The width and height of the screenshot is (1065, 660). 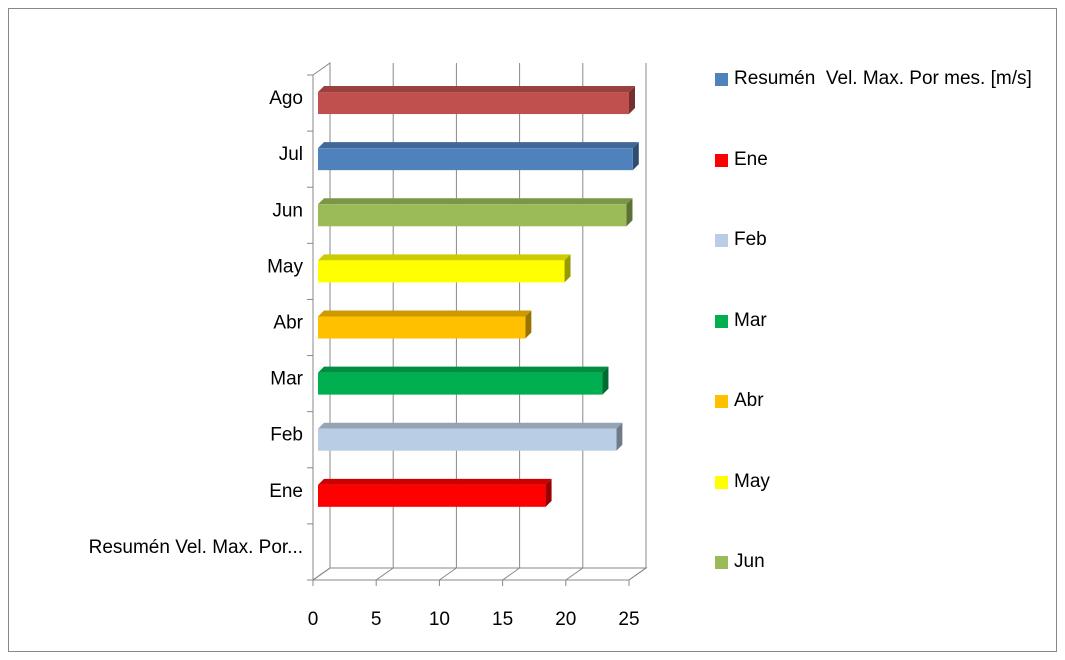 I want to click on legend-item: Ene, so click(x=872, y=160).